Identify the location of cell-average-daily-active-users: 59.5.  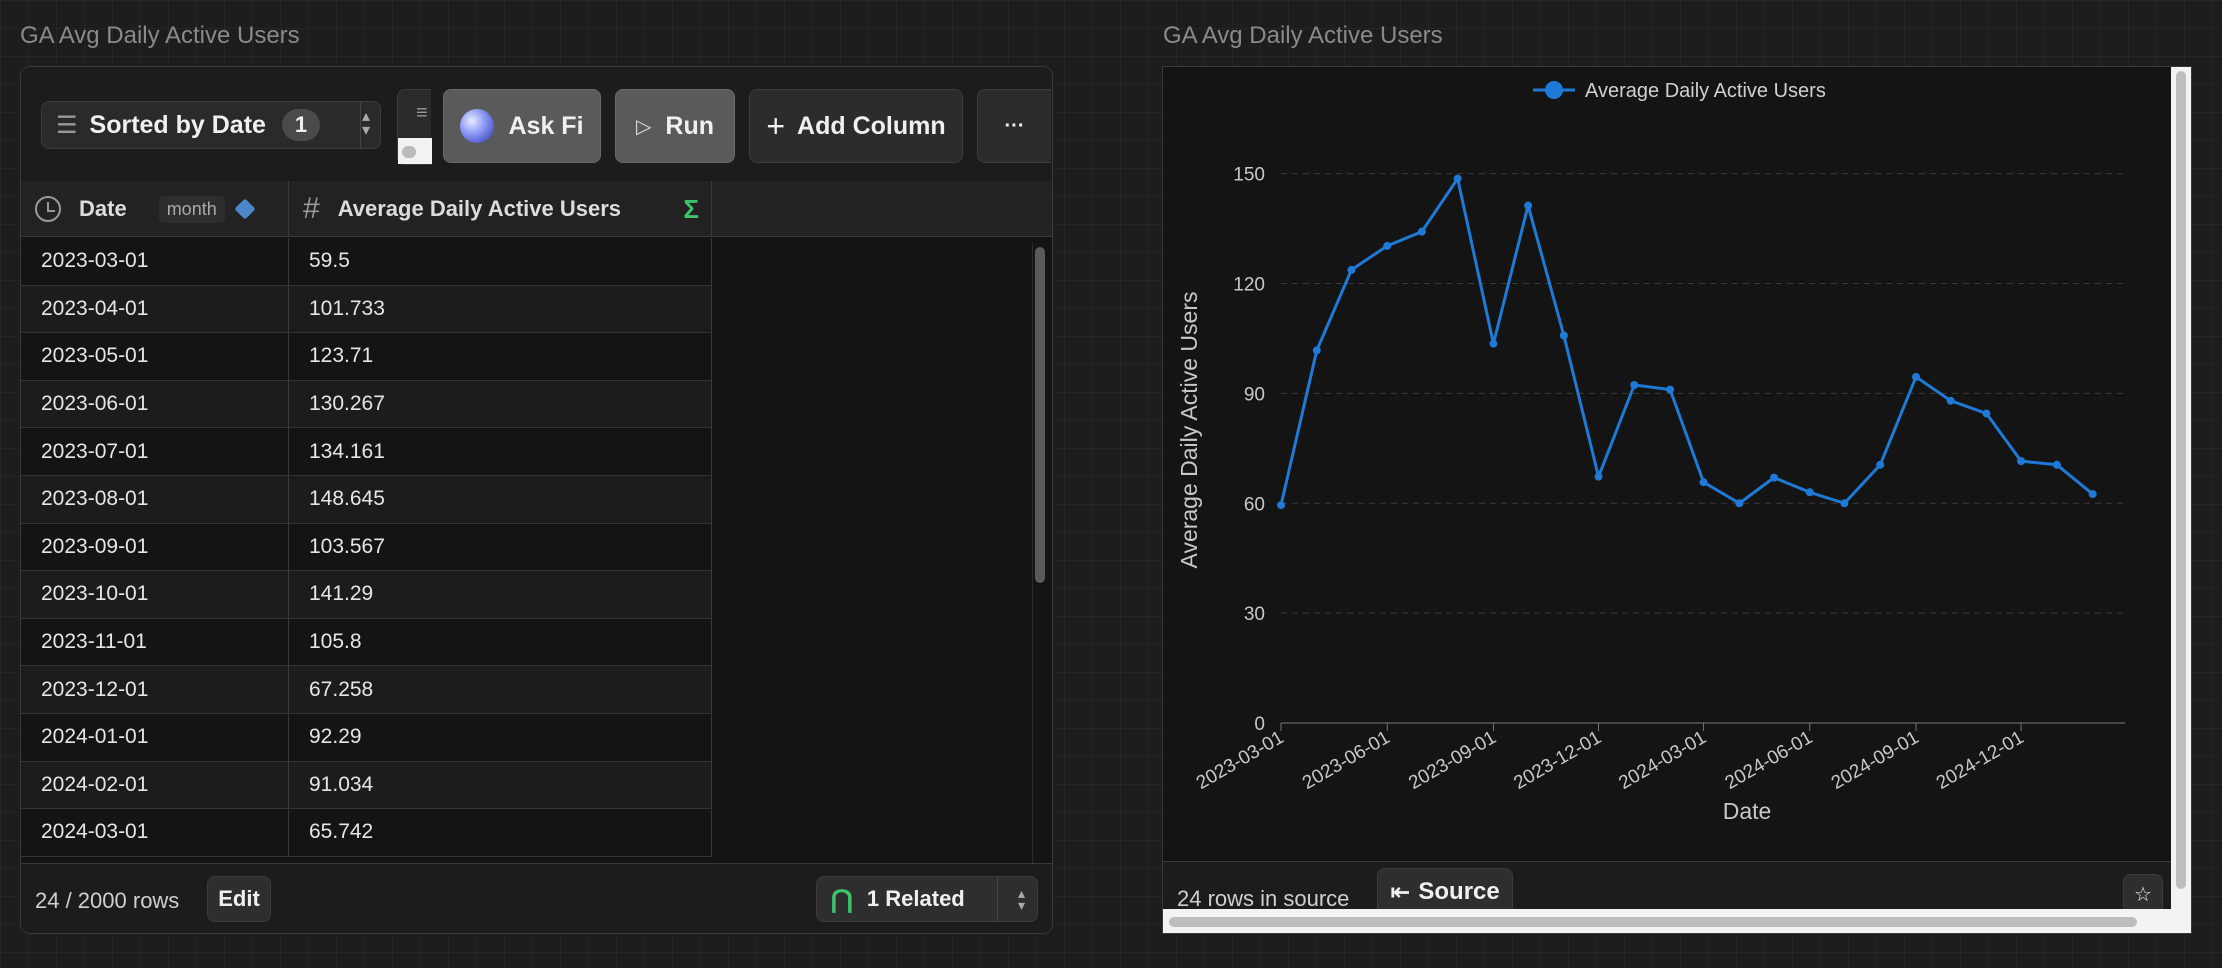
(500, 261).